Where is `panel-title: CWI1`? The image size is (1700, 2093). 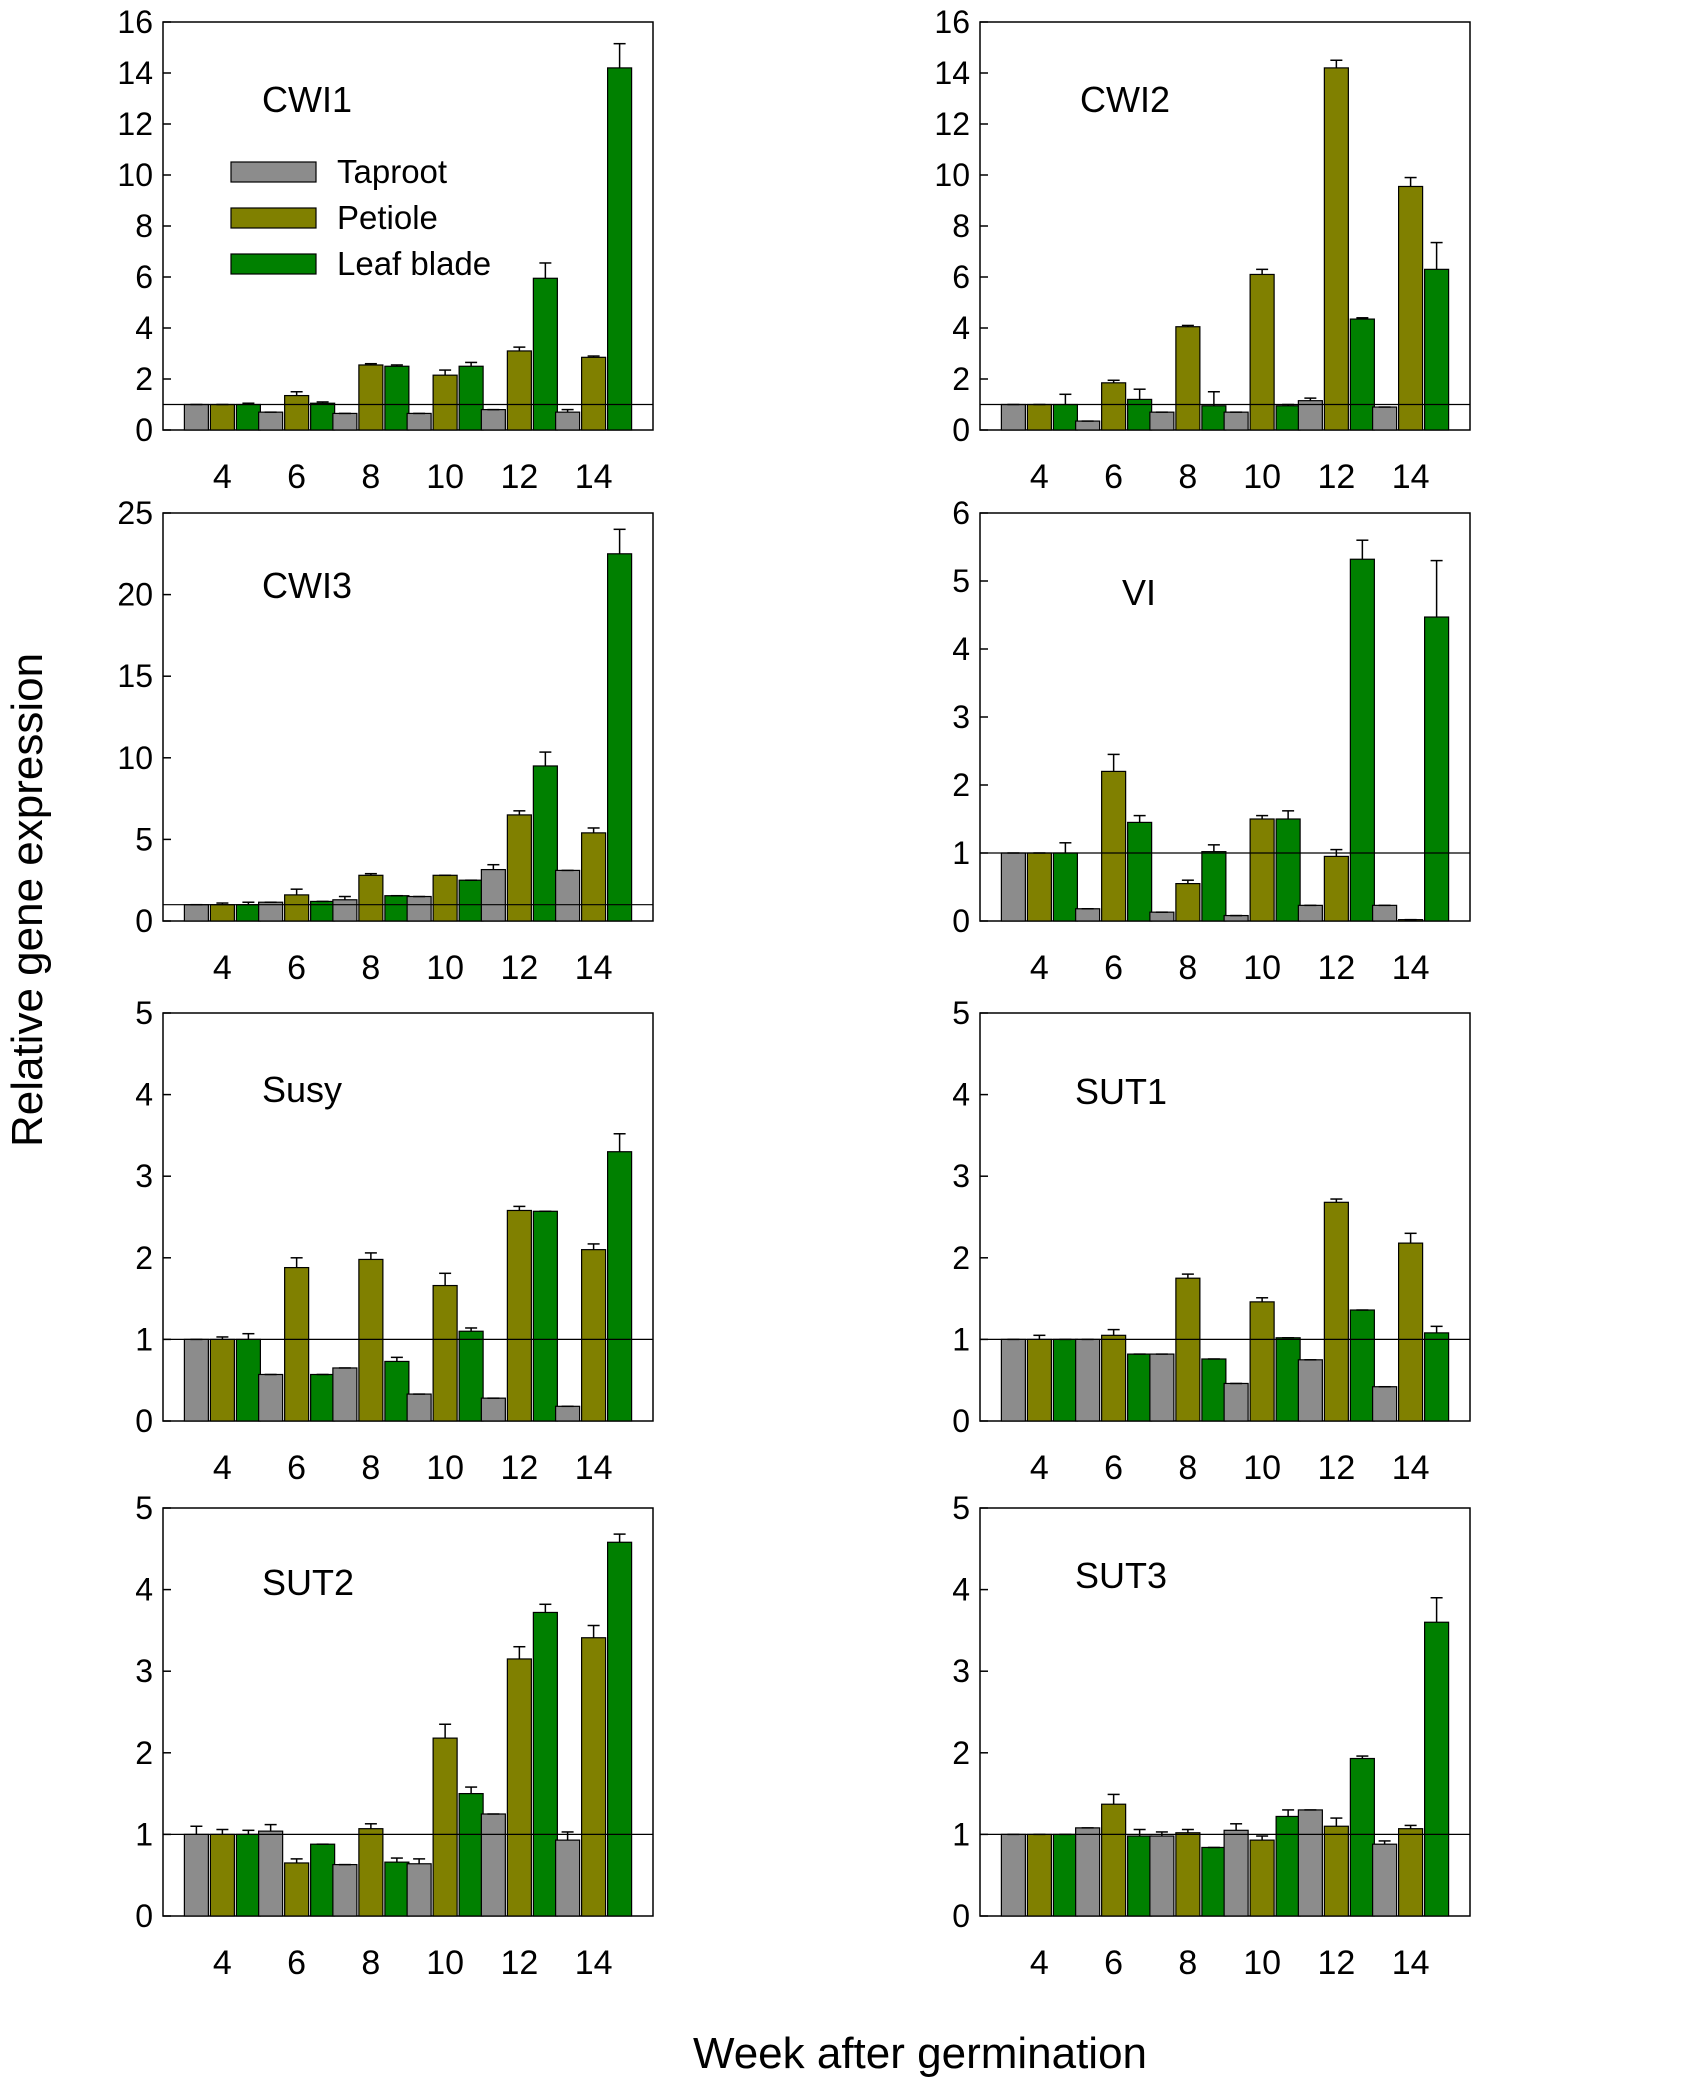
panel-title: CWI1 is located at coordinates (307, 99).